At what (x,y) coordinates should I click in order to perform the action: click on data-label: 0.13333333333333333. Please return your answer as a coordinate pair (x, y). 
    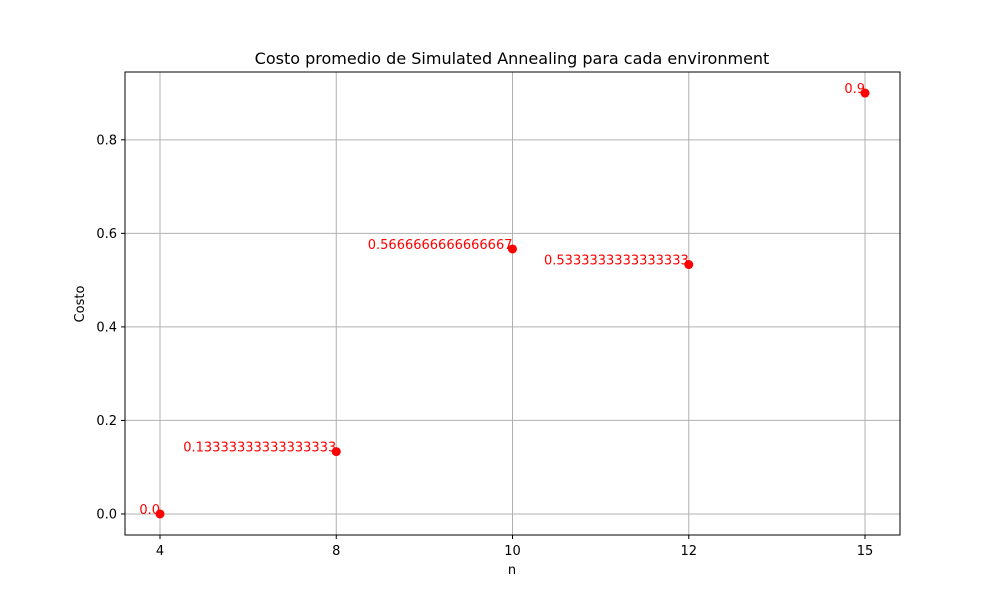
    Looking at the image, I should click on (259, 448).